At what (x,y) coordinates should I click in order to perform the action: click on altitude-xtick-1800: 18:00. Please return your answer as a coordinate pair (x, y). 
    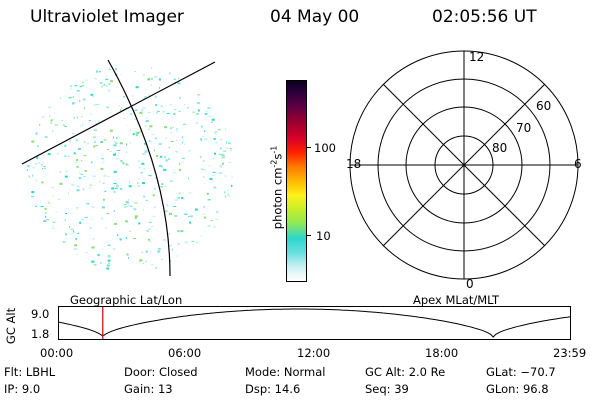
    Looking at the image, I should click on (442, 353).